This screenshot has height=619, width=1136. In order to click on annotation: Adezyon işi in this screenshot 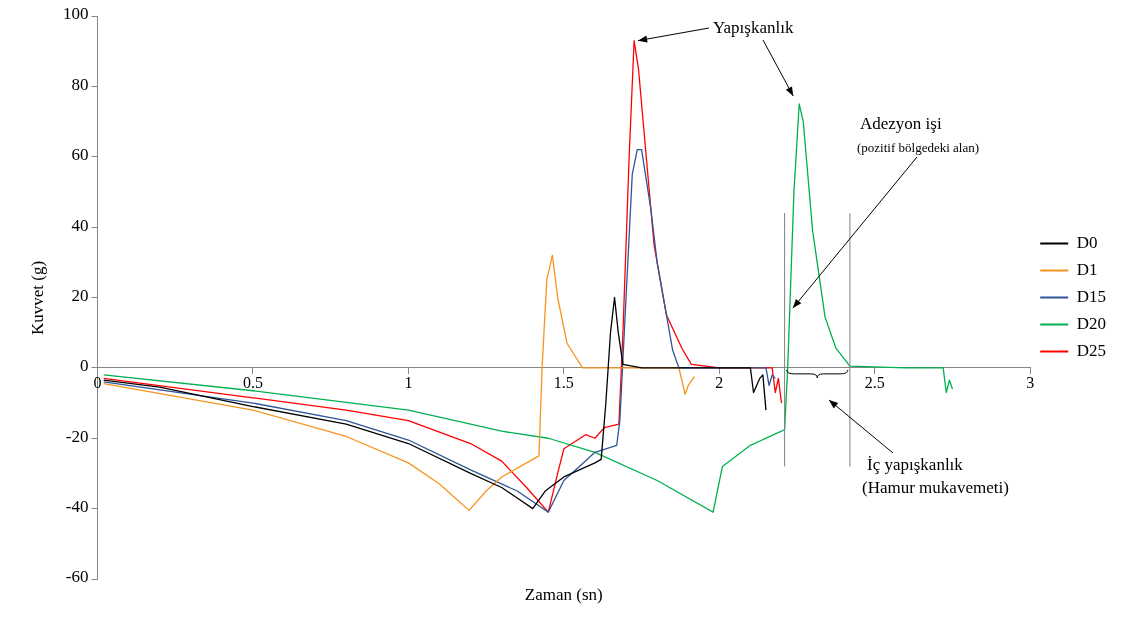, I will do `click(901, 124)`.